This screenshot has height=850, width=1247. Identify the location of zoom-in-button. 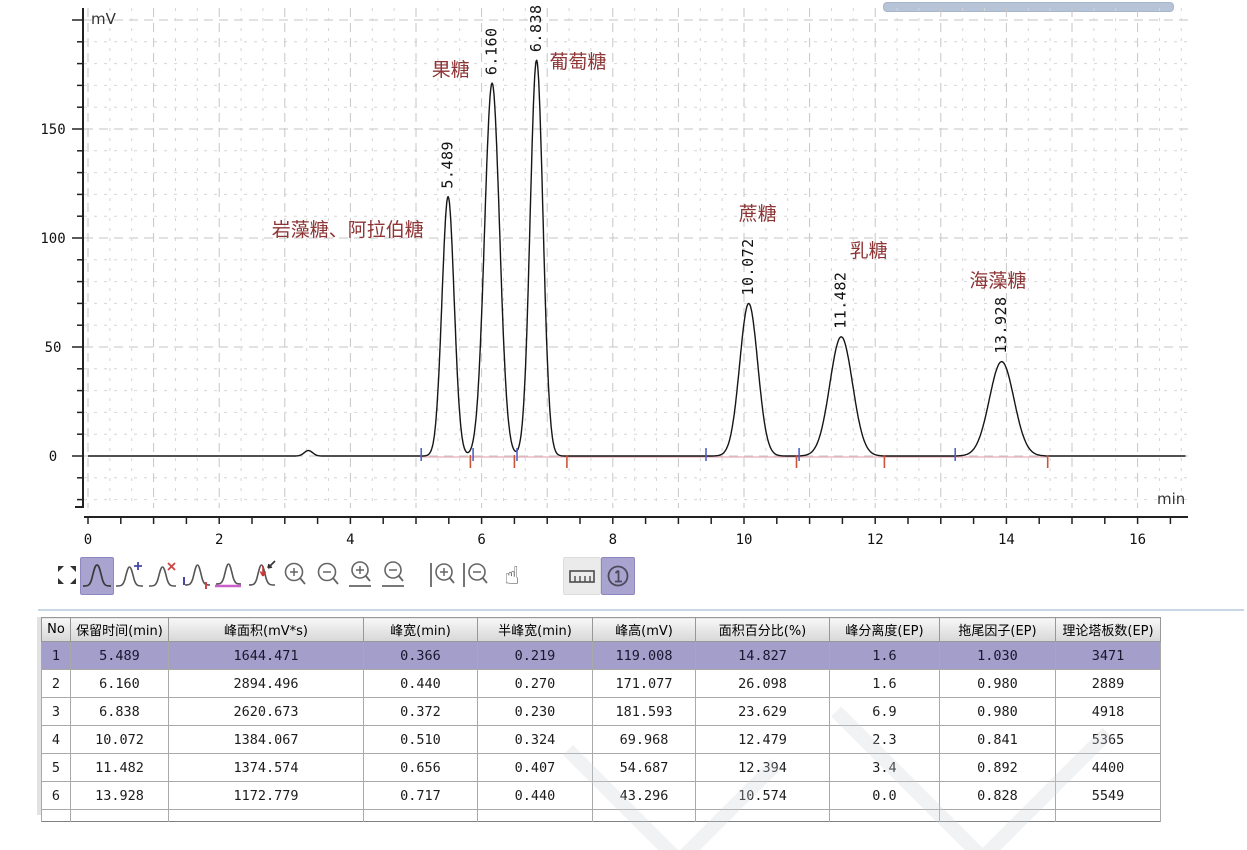
(295, 575).